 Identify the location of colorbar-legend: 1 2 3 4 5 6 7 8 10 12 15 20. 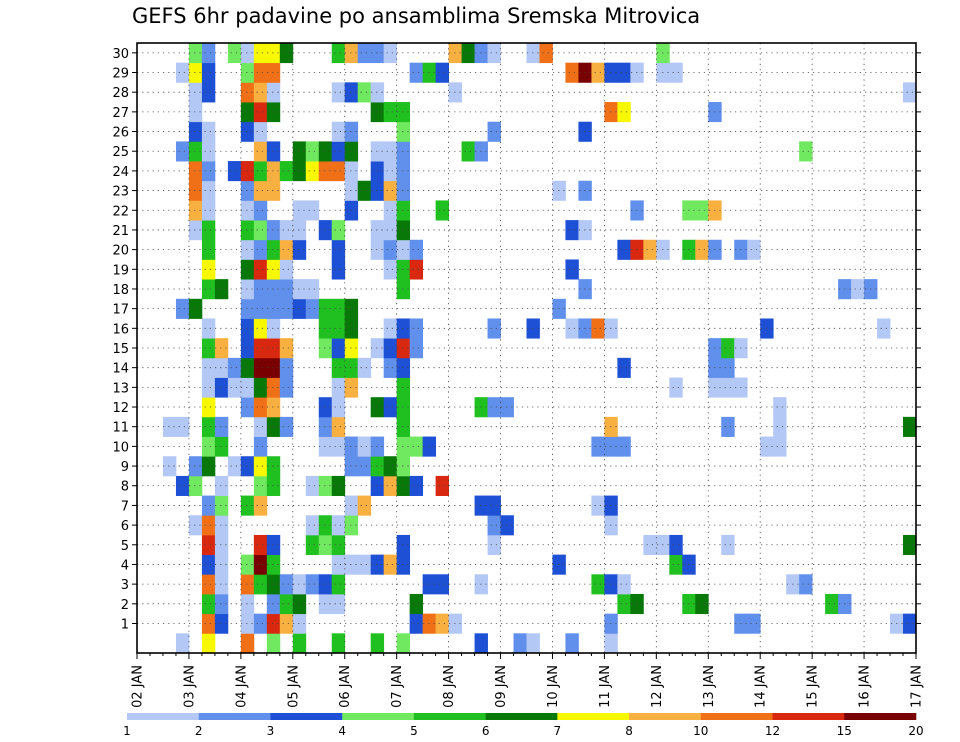
(523, 725).